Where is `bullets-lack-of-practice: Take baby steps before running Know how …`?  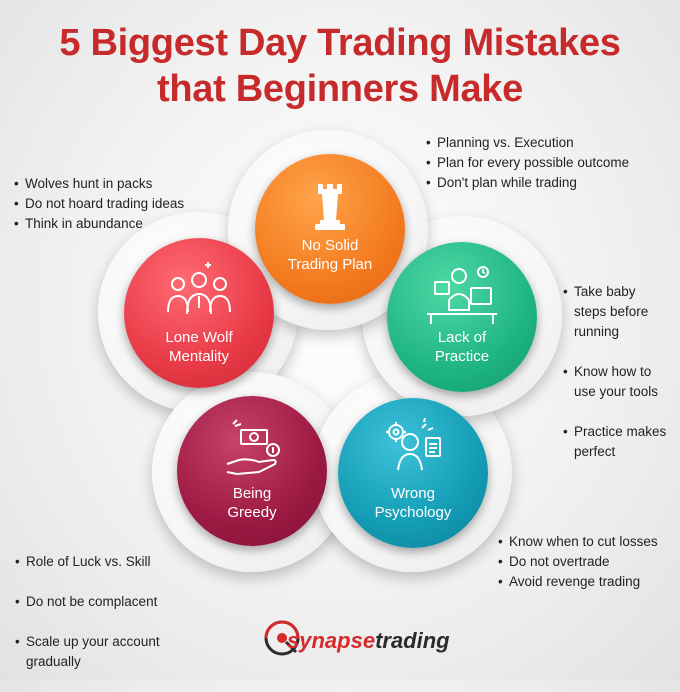 bullets-lack-of-practice: Take baby steps before running Know how … is located at coordinates (614, 372).